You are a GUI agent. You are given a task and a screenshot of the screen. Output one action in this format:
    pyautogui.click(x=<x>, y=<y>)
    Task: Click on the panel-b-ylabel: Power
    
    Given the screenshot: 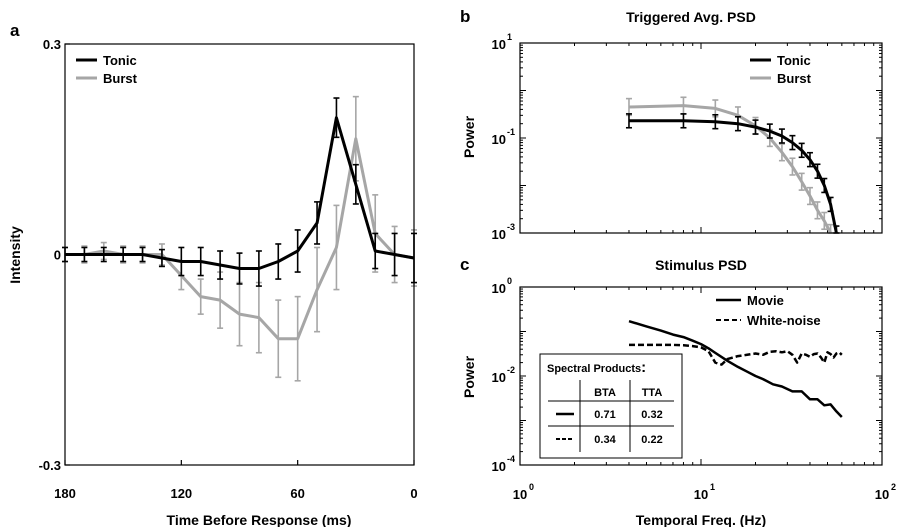 What is the action you would take?
    pyautogui.click(x=469, y=136)
    